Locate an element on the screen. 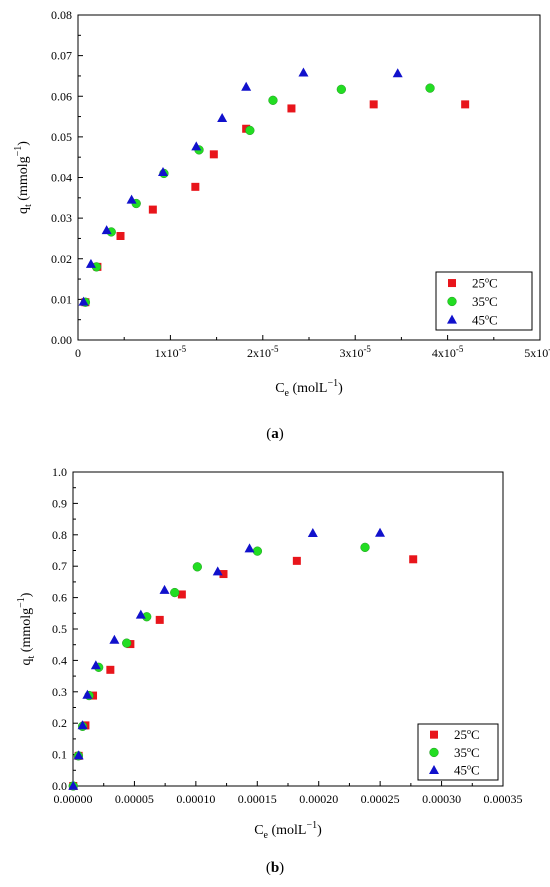  legend-label-b-2: 45oC is located at coordinates (467, 770).